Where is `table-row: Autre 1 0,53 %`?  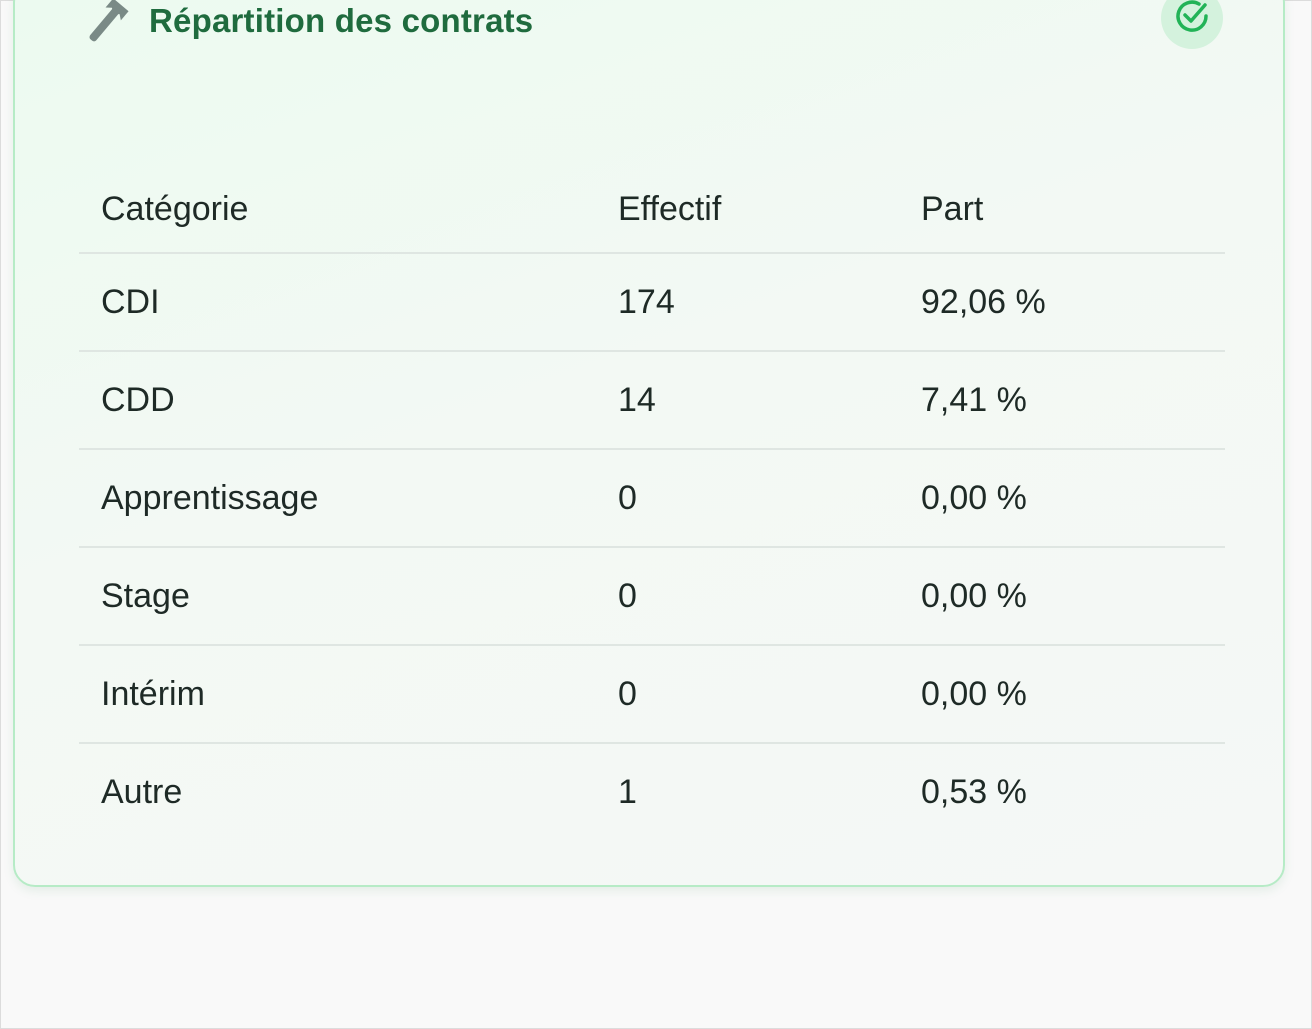
table-row: Autre 1 0,53 % is located at coordinates (652, 792).